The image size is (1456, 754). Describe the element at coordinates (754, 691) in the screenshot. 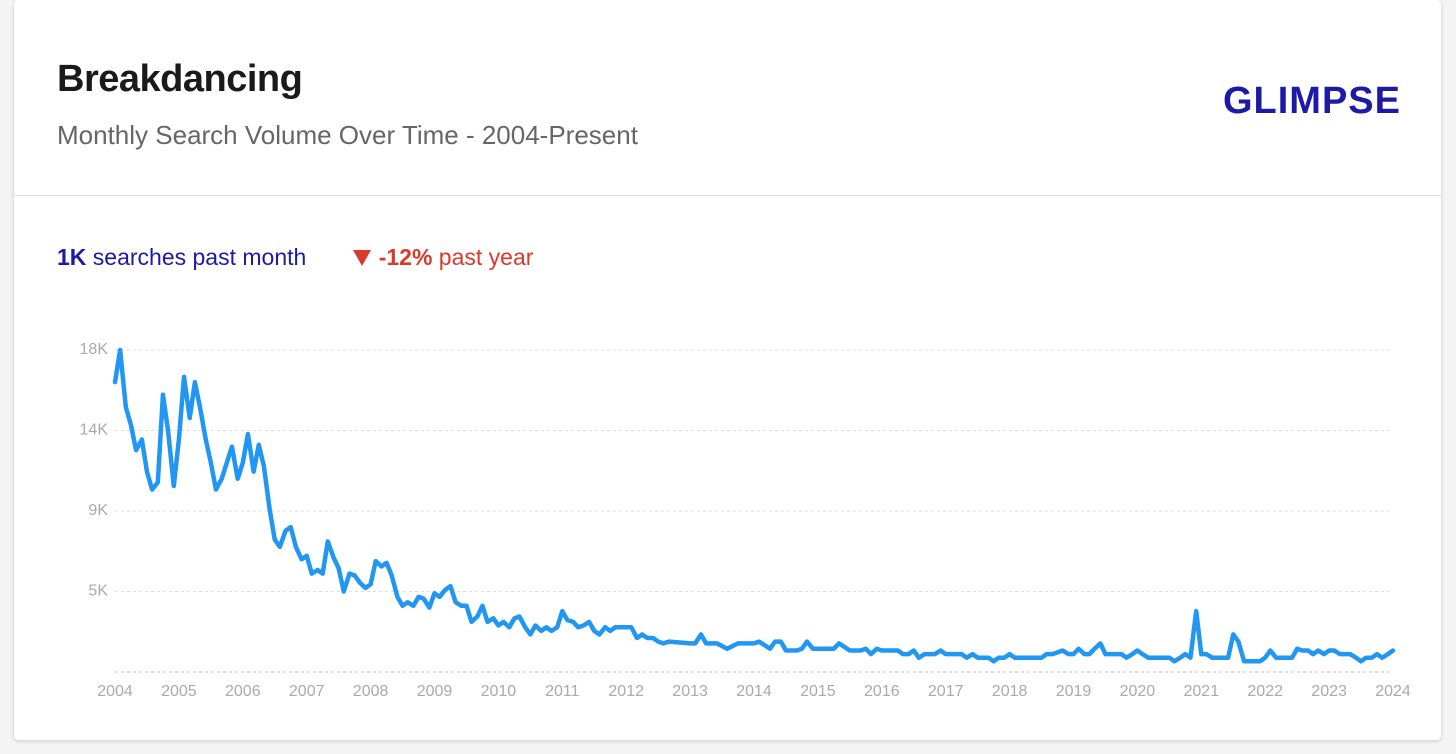

I see `x-tick-label: 2014` at that location.